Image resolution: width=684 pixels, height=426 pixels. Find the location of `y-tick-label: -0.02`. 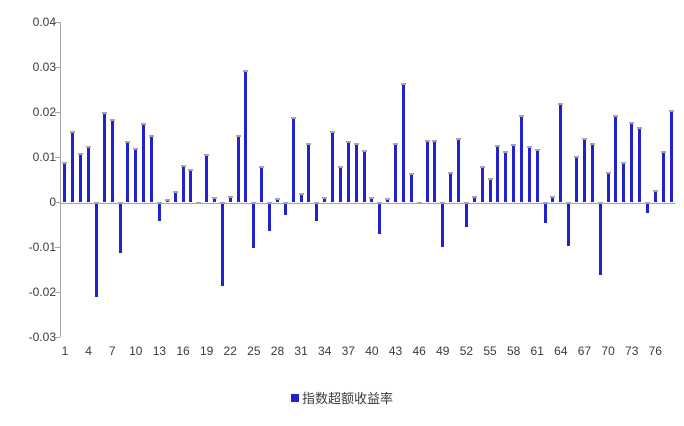

y-tick-label: -0.02 is located at coordinates (42, 292).